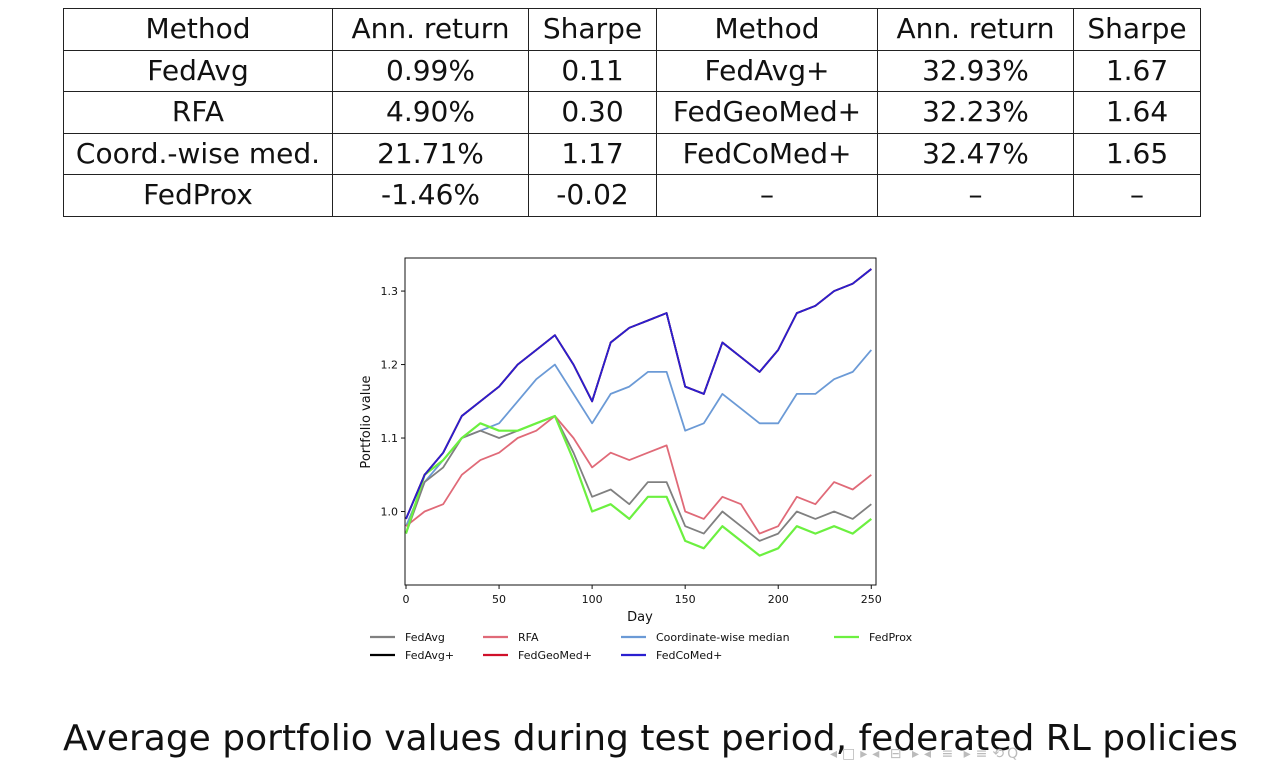 The width and height of the screenshot is (1282, 768). Describe the element at coordinates (1137, 70) in the screenshot. I see `table-cell: 1.67` at that location.